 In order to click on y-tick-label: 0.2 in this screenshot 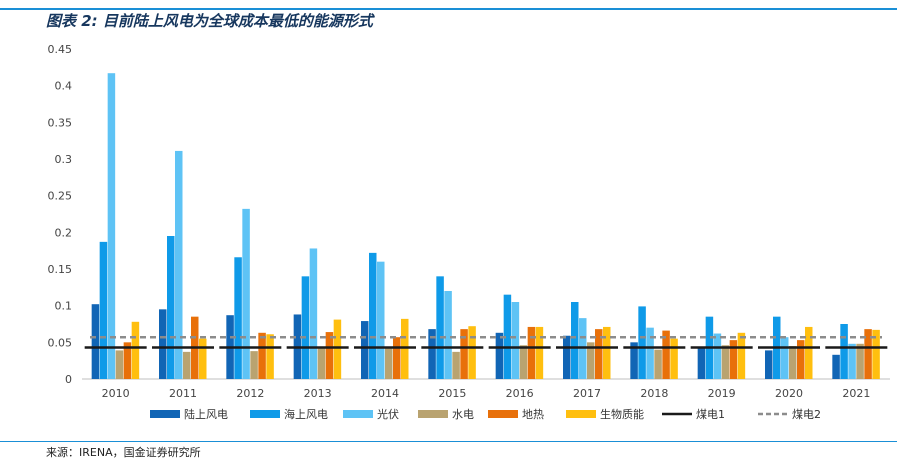, I will do `click(64, 232)`.